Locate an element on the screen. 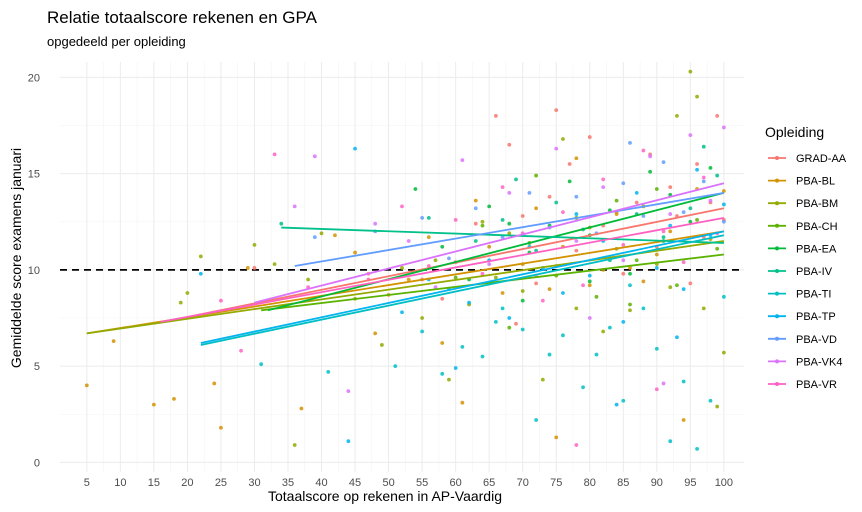 This screenshot has width=862, height=512. legend-label-pba-vd: PBA-VD is located at coordinates (816, 340).